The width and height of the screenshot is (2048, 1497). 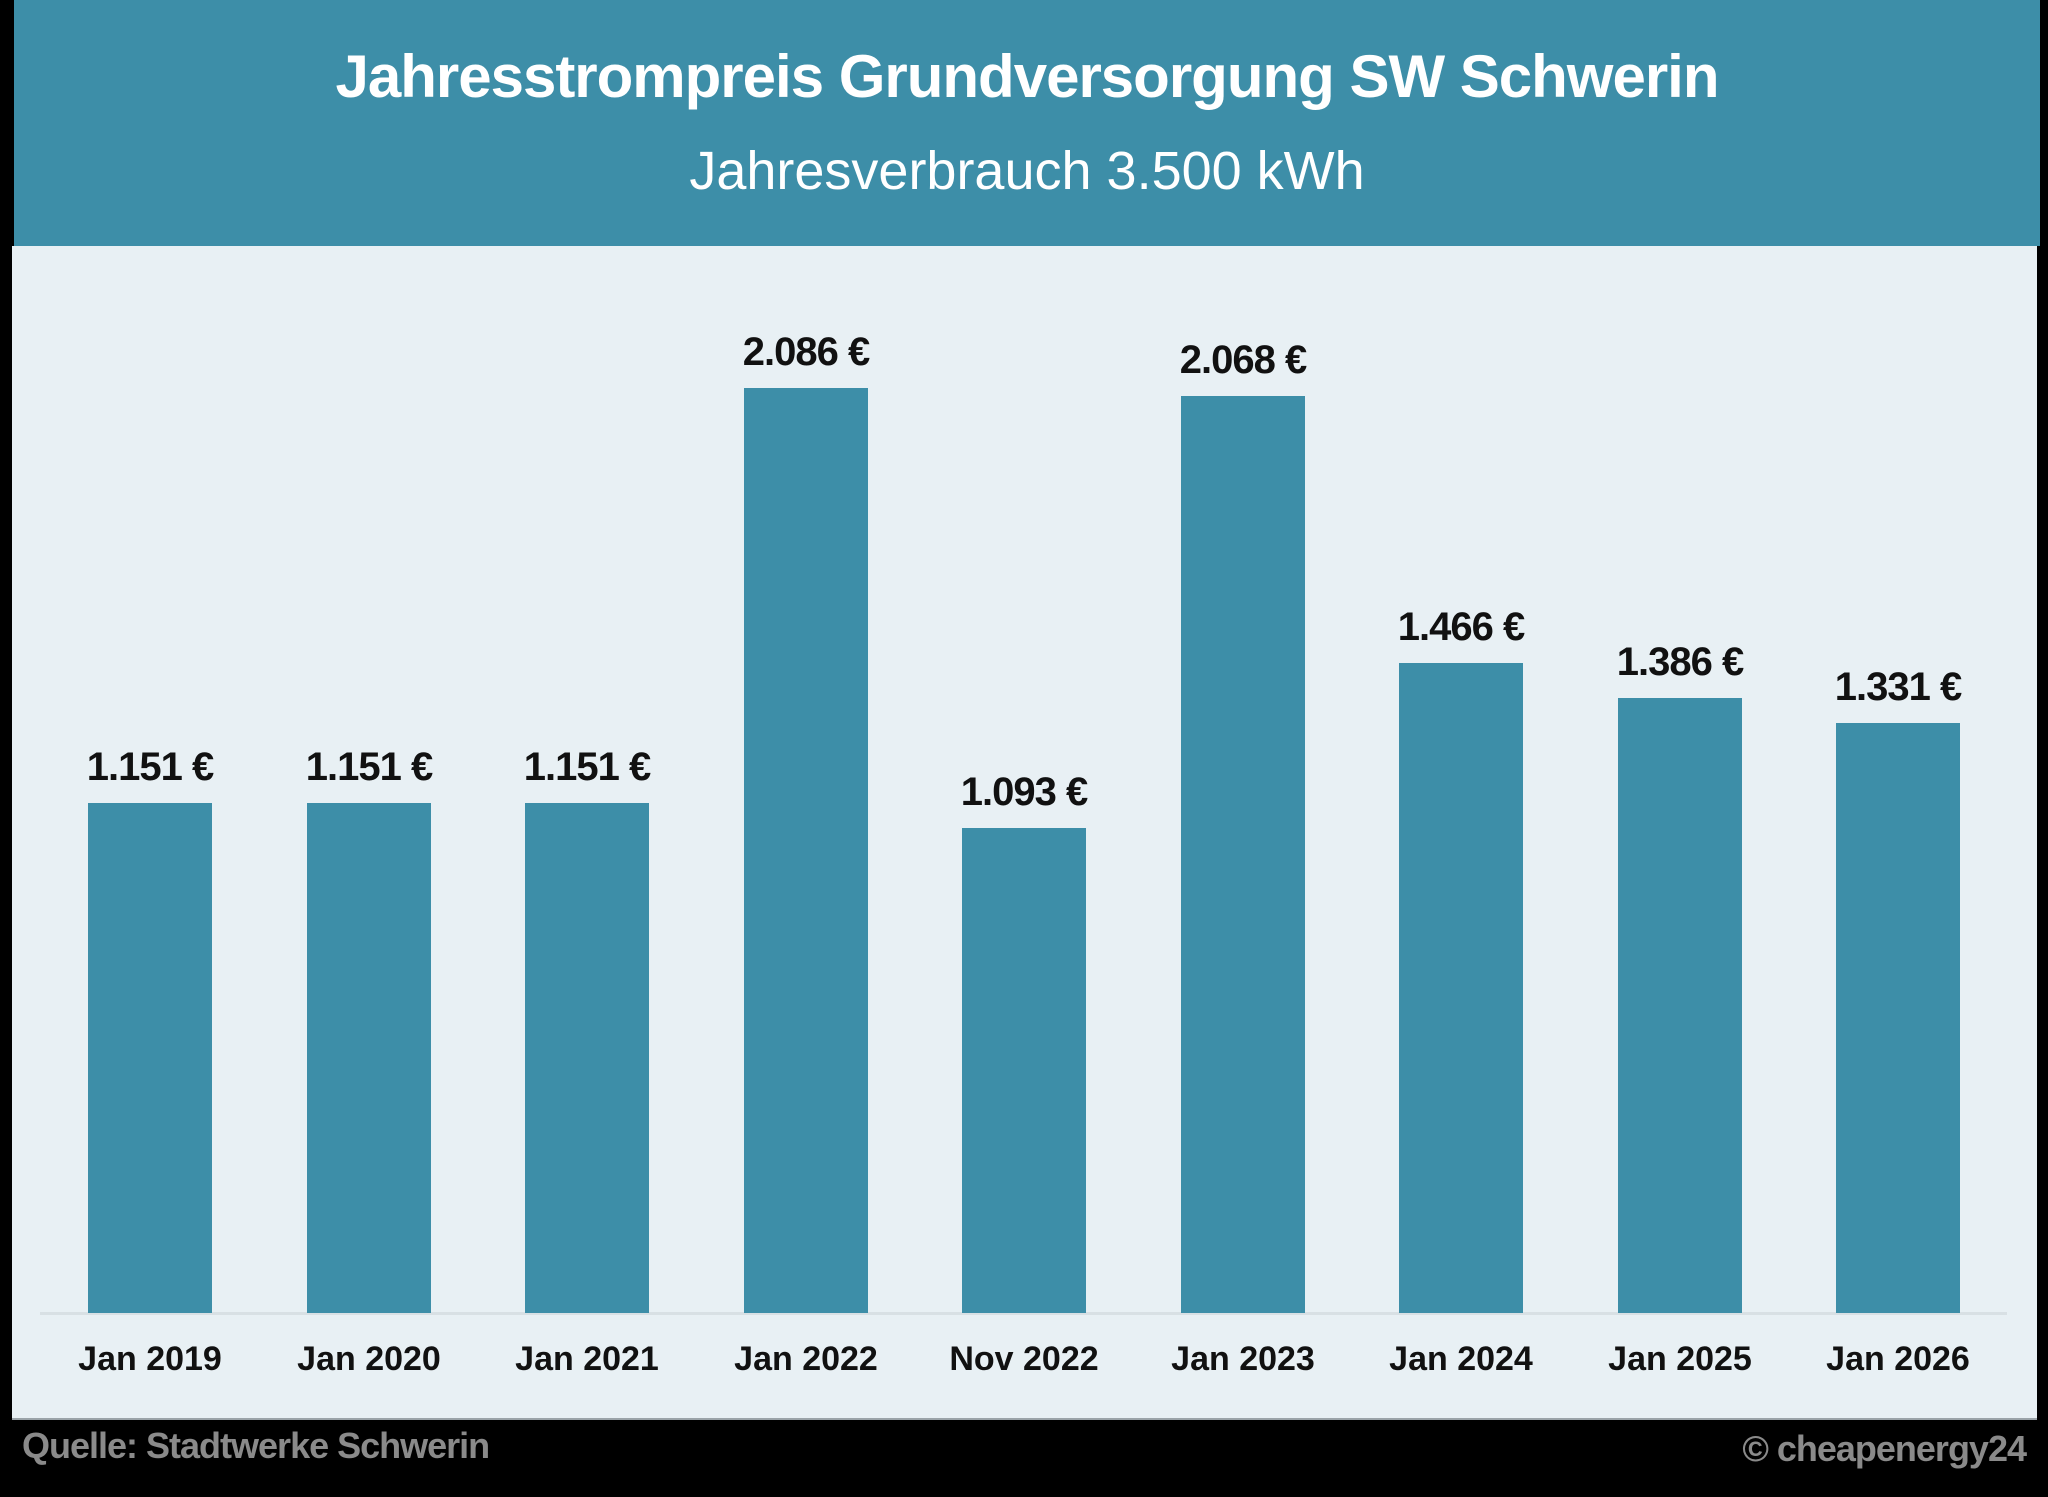 What do you see at coordinates (1461, 627) in the screenshot?
I see `bar-value-label: 1.466 €` at bounding box center [1461, 627].